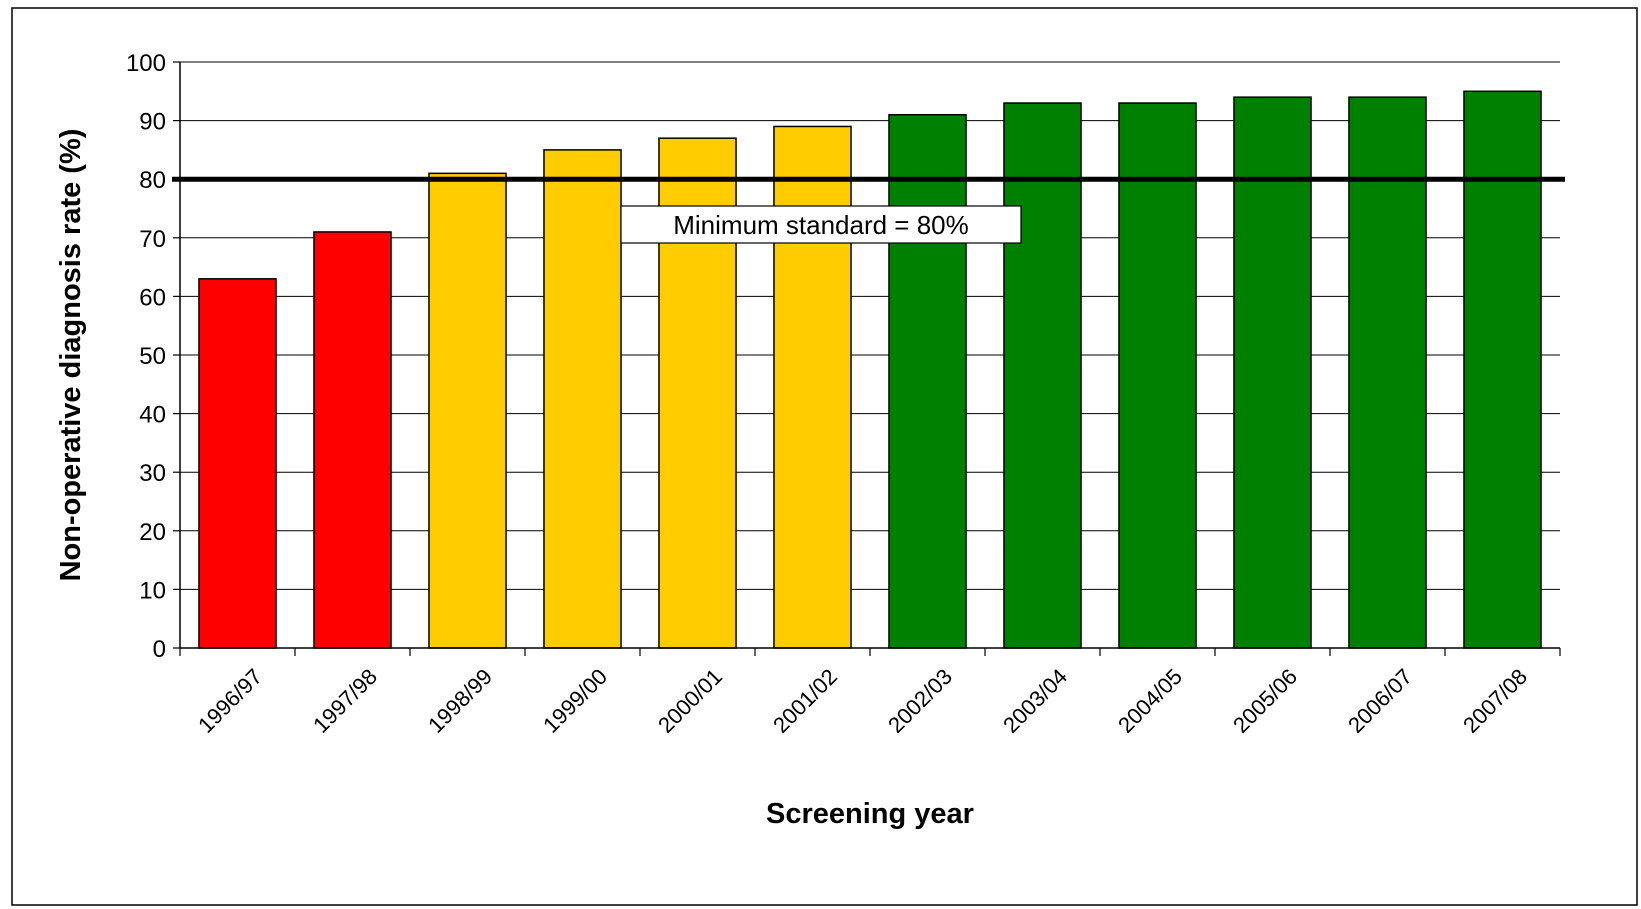  Describe the element at coordinates (146, 63) in the screenshot. I see `y-tick-label: 100` at that location.